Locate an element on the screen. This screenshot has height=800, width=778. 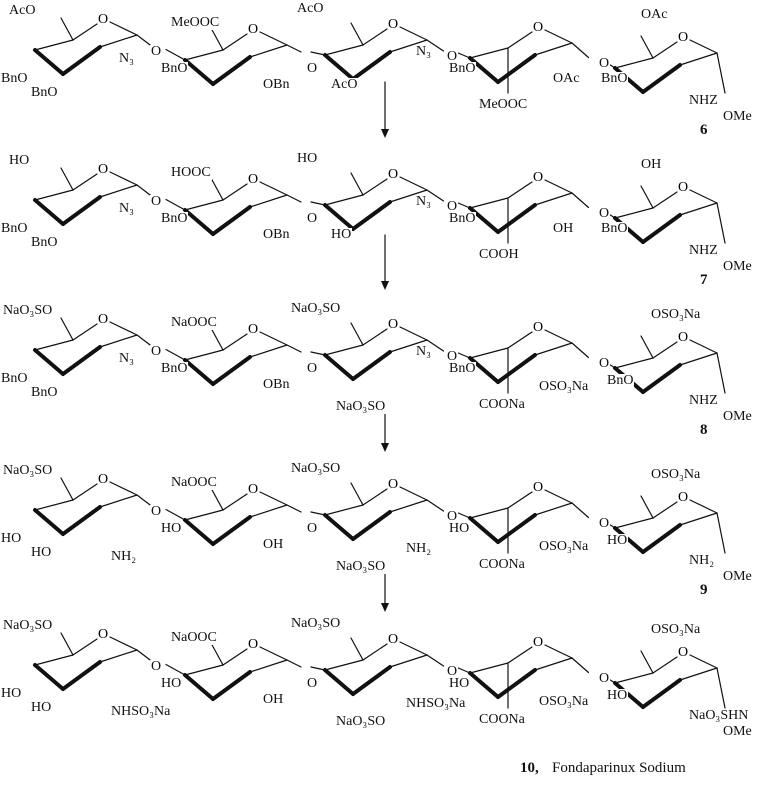
compound-name: Fondaparinux Sodium is located at coordinates (619, 768).